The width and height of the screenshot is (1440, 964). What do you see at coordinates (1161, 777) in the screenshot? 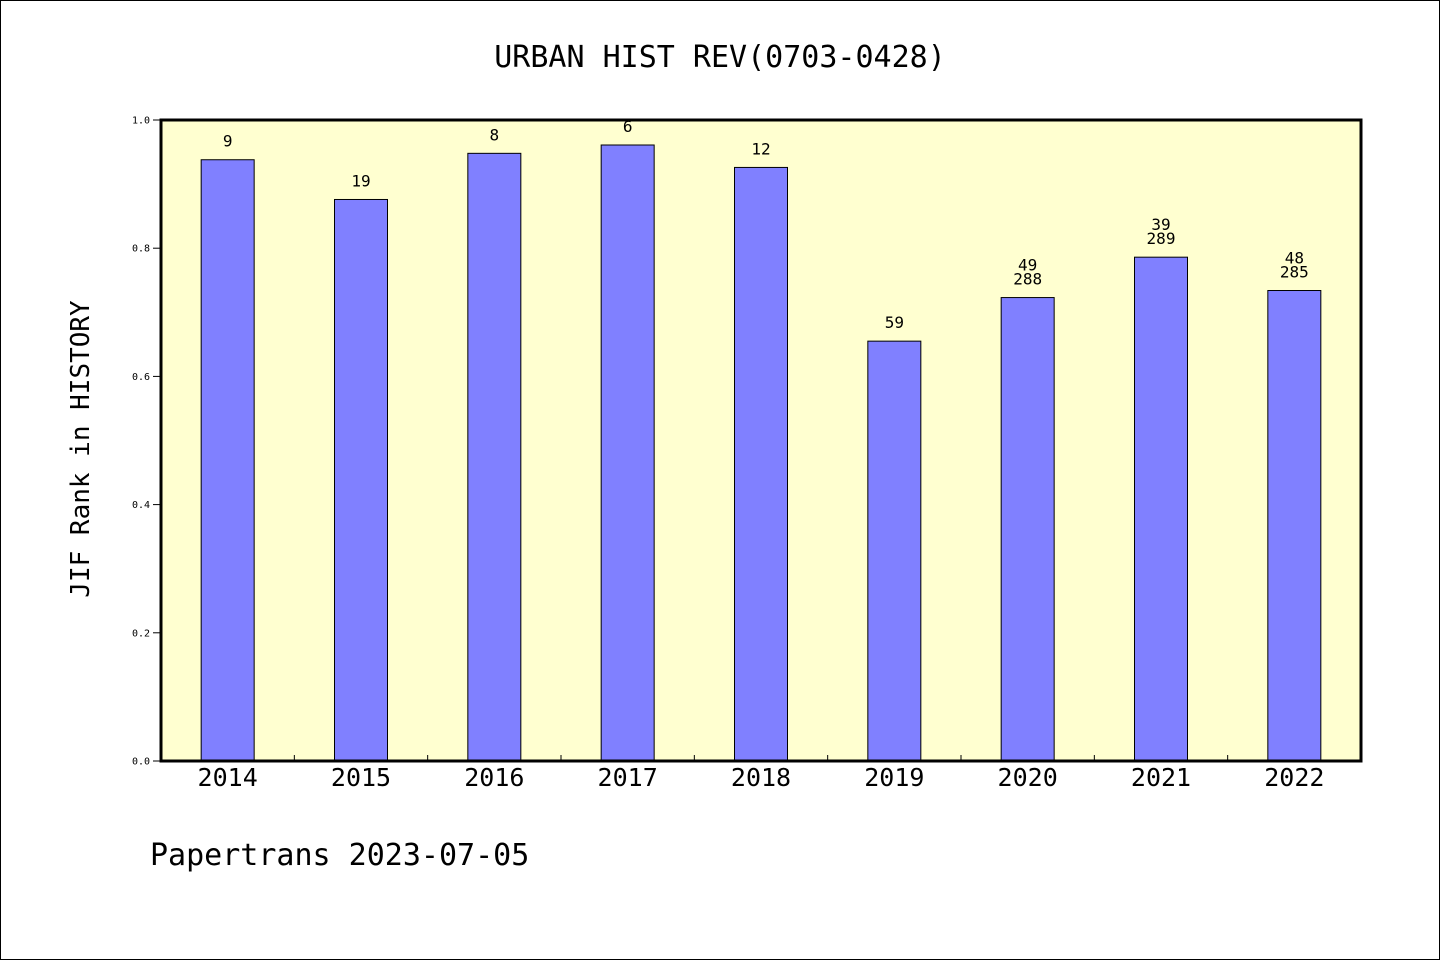
I see `x-tick-label-2021: 2021` at bounding box center [1161, 777].